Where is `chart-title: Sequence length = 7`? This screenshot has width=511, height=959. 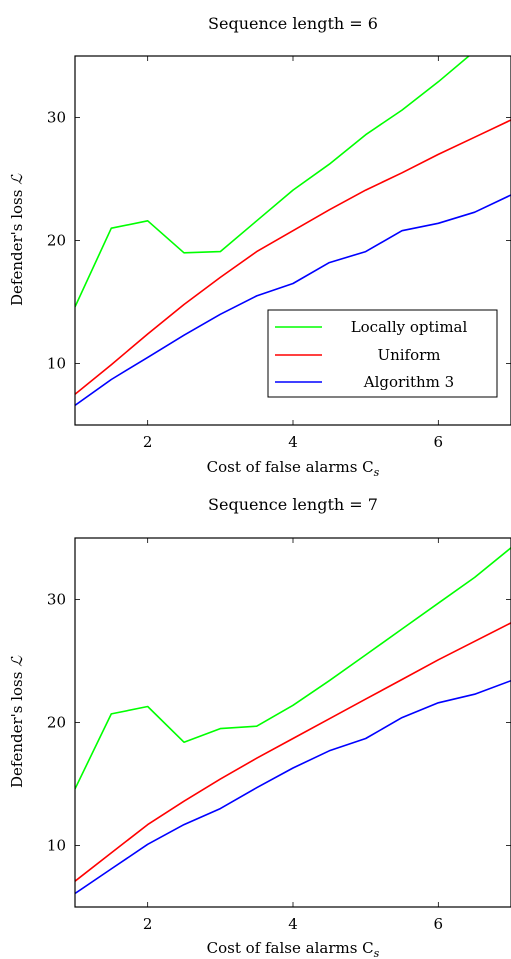
chart-title: Sequence length = 7 is located at coordinates (293, 504).